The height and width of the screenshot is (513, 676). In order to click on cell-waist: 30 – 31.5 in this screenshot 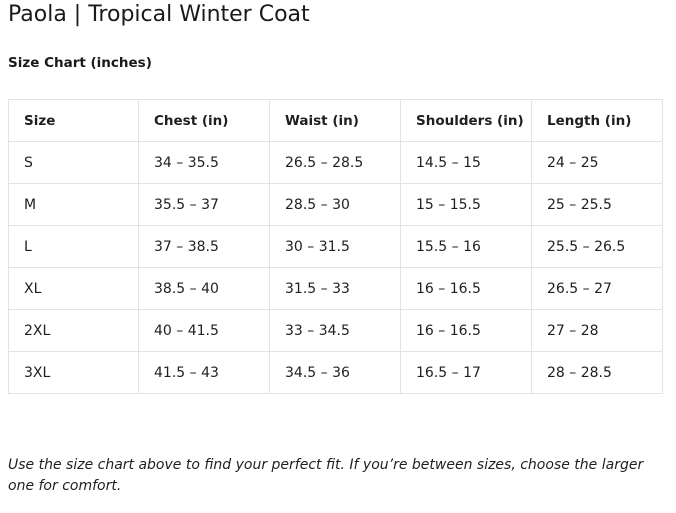, I will do `click(335, 246)`.